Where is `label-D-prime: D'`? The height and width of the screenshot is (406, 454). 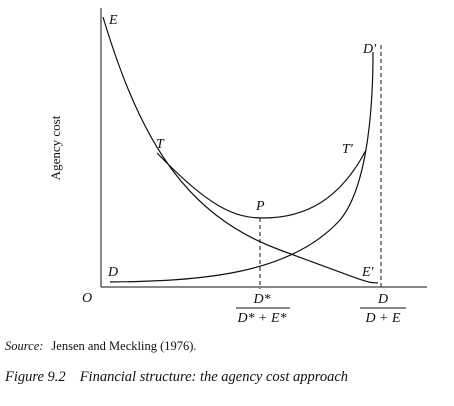 label-D-prime: D' is located at coordinates (369, 49).